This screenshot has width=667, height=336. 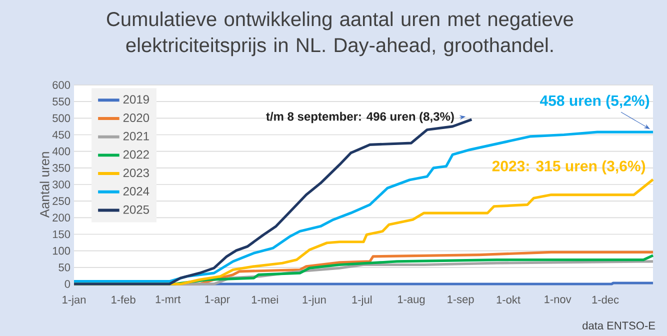 I want to click on y-tick-label: 450, so click(x=61, y=134).